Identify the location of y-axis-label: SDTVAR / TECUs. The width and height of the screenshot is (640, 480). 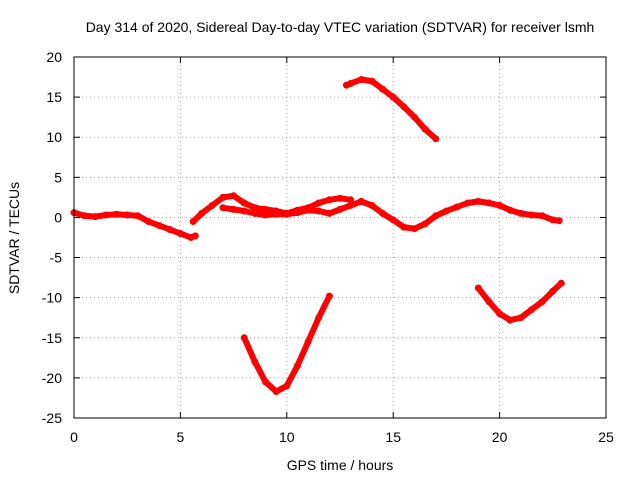
(14, 238).